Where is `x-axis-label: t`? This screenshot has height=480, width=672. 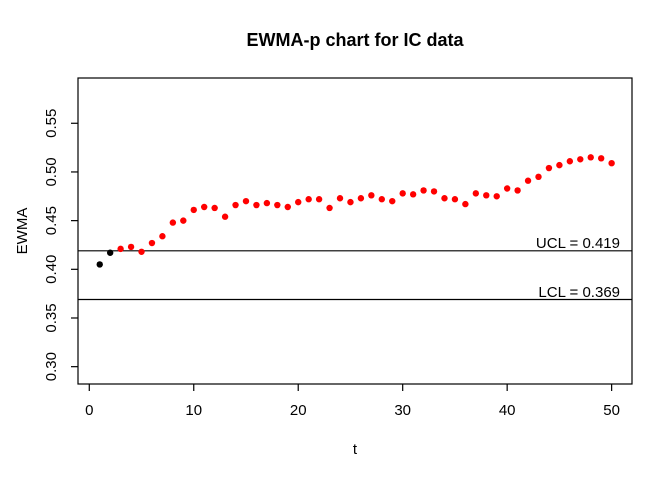
x-axis-label: t is located at coordinates (355, 449).